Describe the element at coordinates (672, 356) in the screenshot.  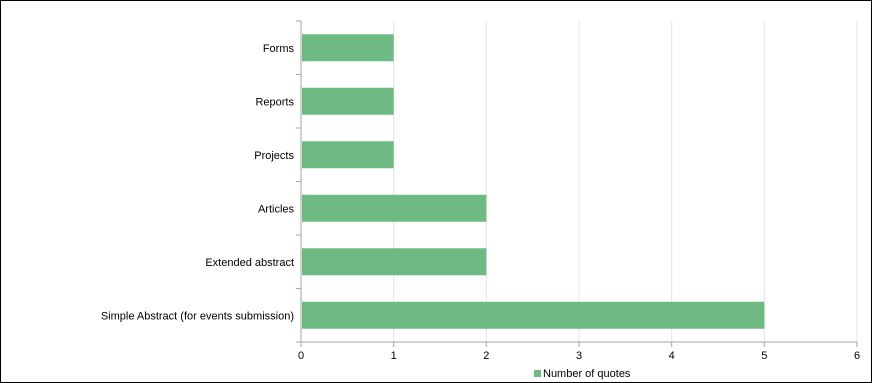
I see `x-tick-label: 4` at that location.